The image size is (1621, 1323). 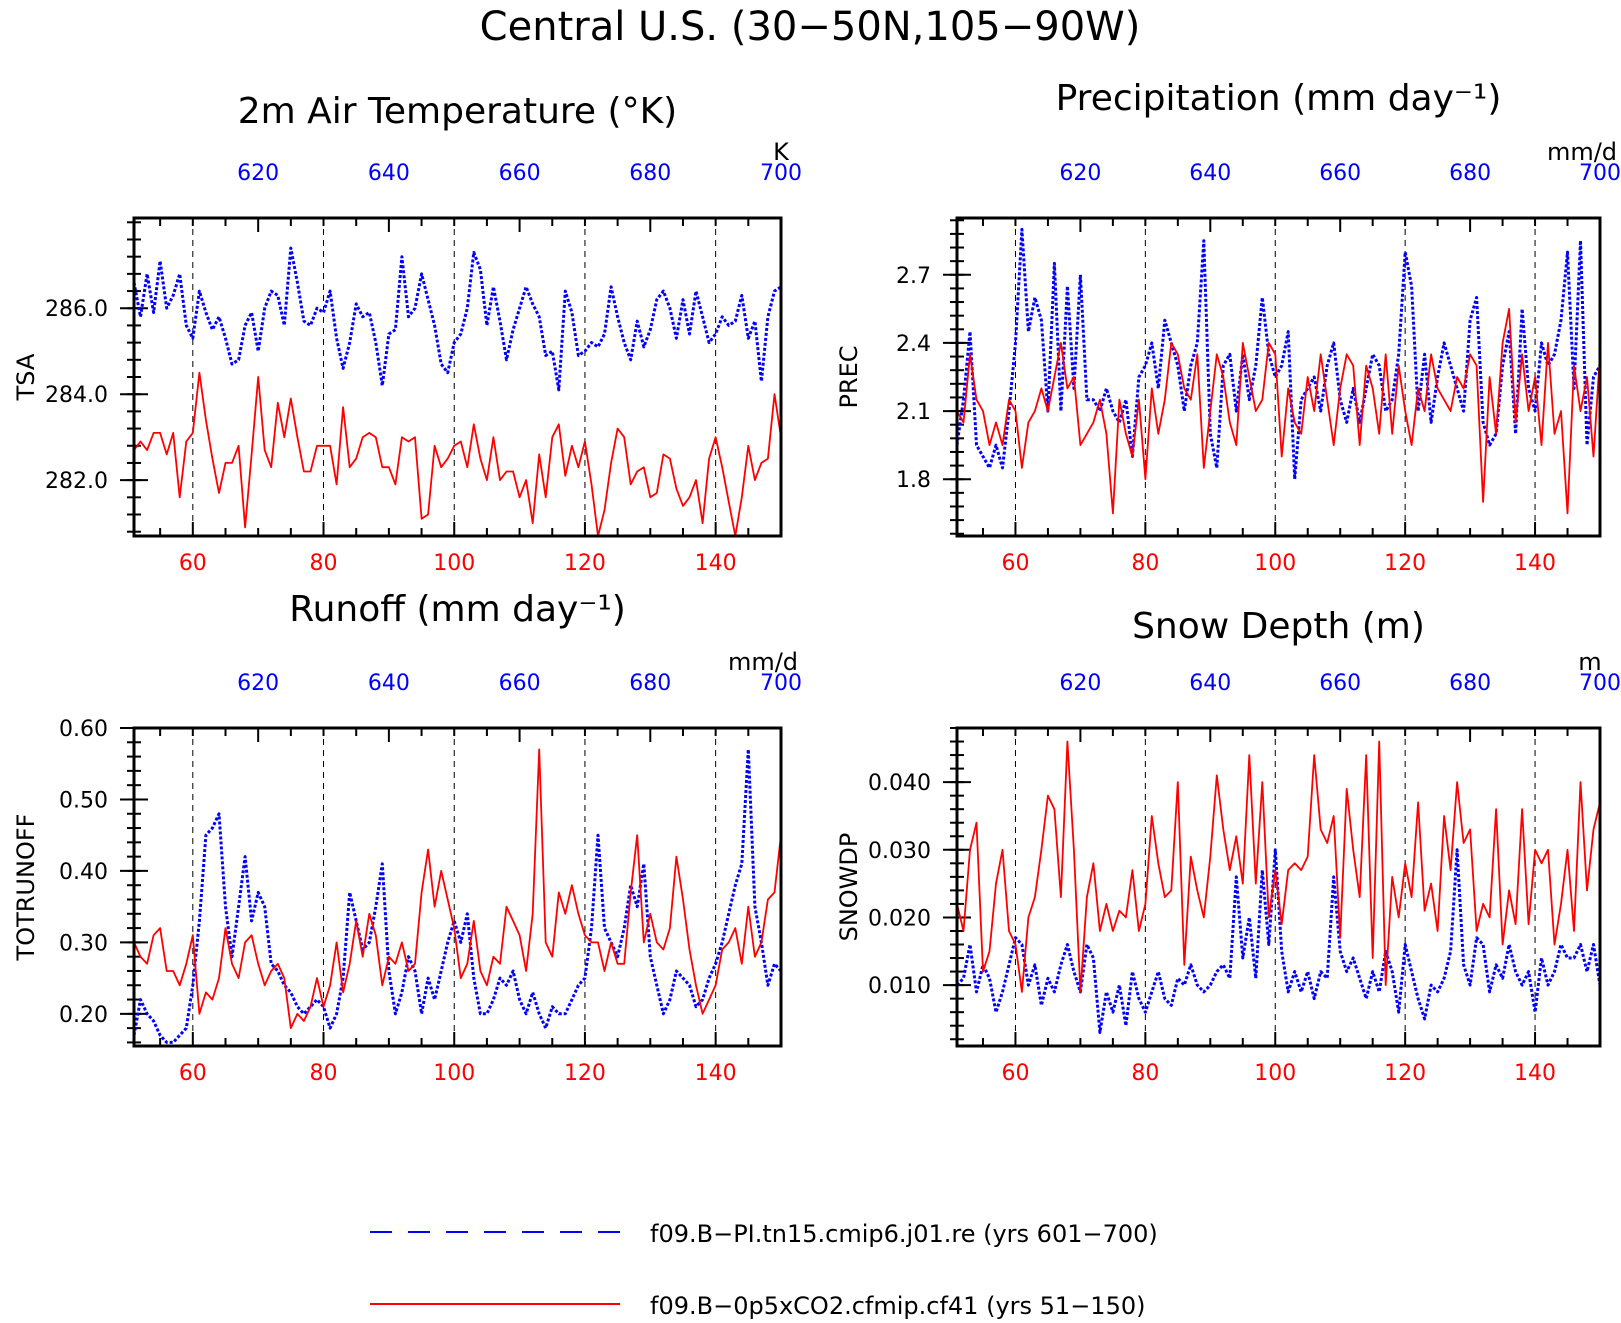 I want to click on y-tick-label: 284.0, so click(x=76, y=395).